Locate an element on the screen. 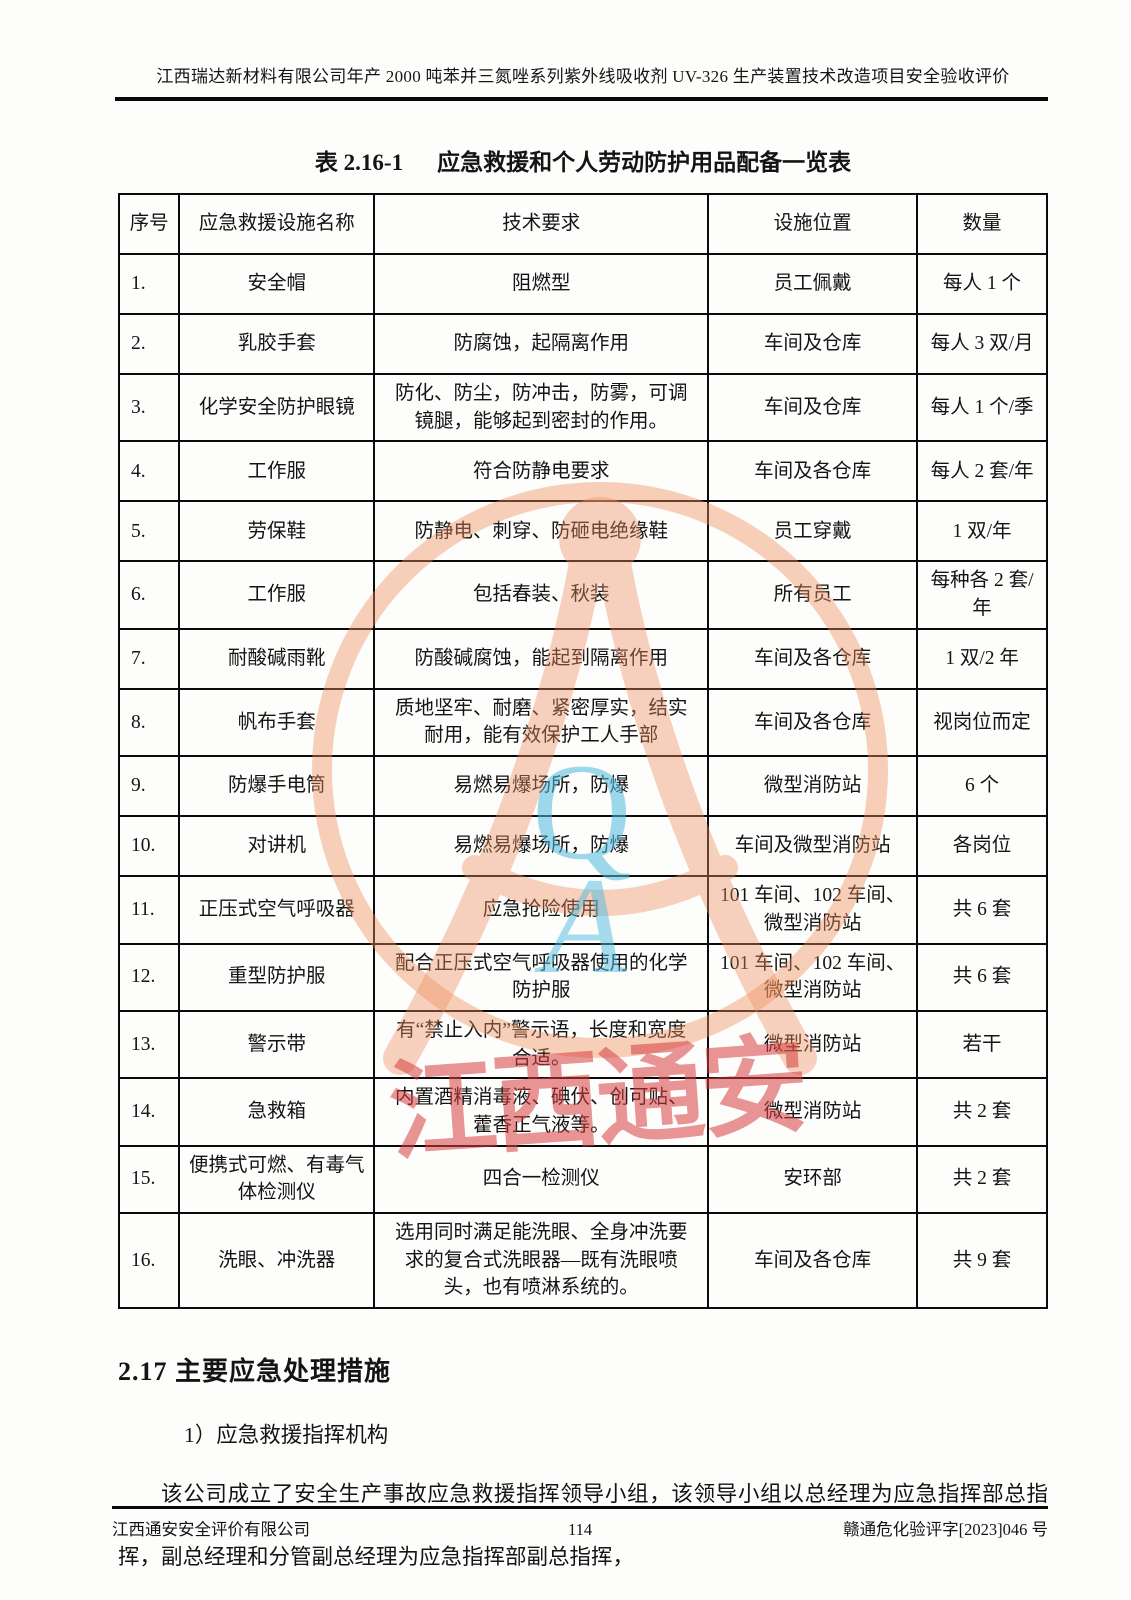  table-cell: 应急抢险使用 is located at coordinates (541, 910).